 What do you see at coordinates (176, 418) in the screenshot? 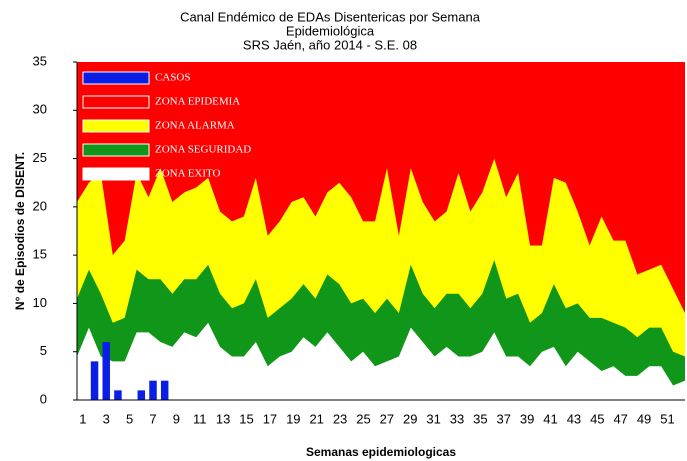
I see `x-tick-label: 9` at bounding box center [176, 418].